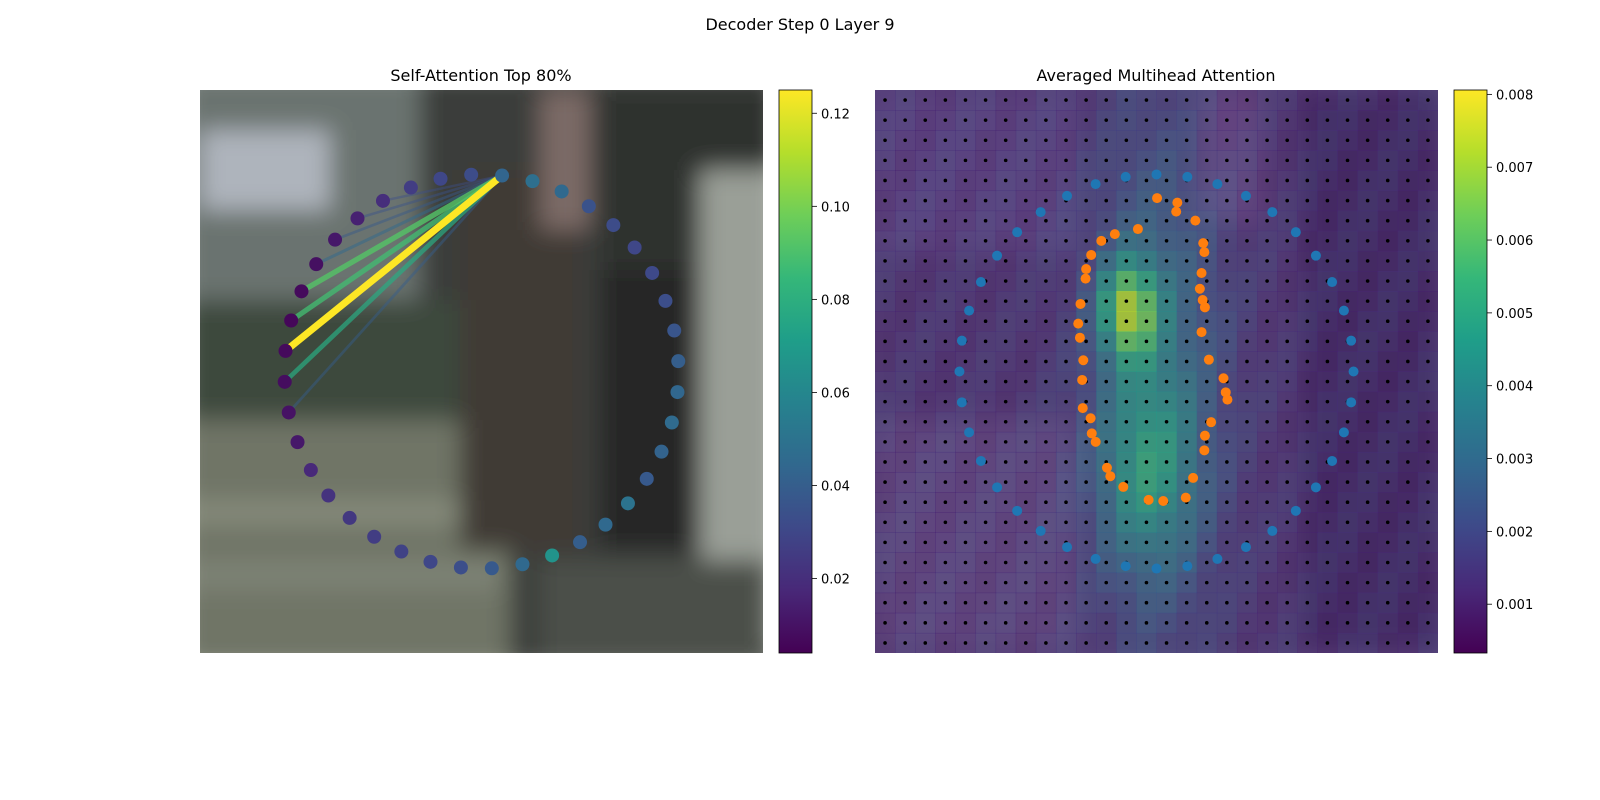 This screenshot has height=800, width=1600. Describe the element at coordinates (814, 371) in the screenshot. I see `self-attention-colorbar: 0.02 0.04 0.06 0.08 0.10 0.12` at that location.